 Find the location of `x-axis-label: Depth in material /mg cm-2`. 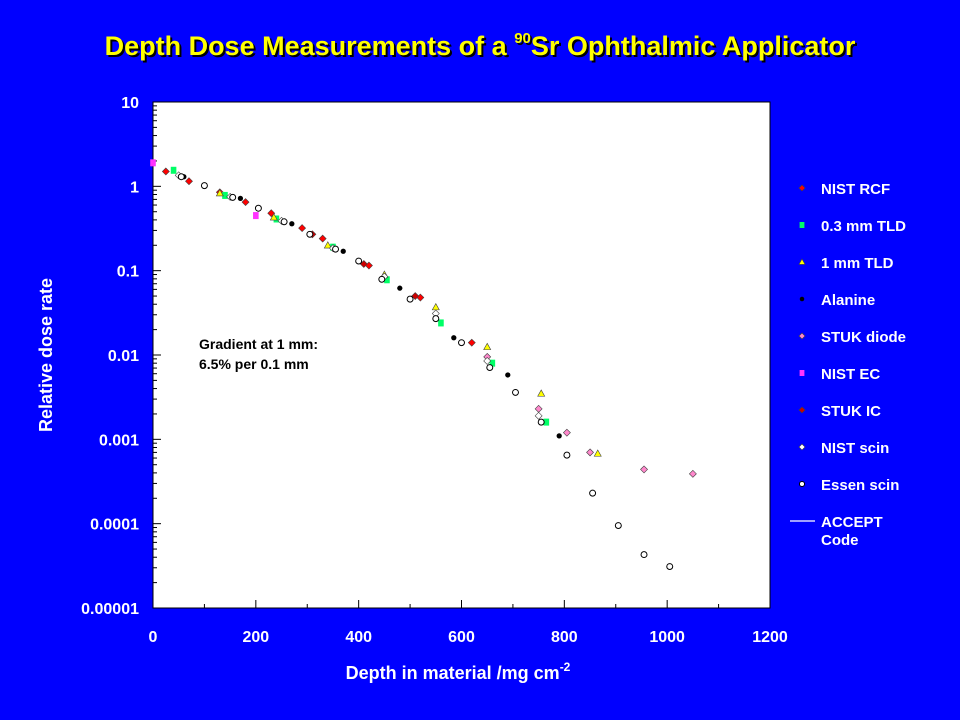

x-axis-label: Depth in material /mg cm-2 is located at coordinates (458, 671).